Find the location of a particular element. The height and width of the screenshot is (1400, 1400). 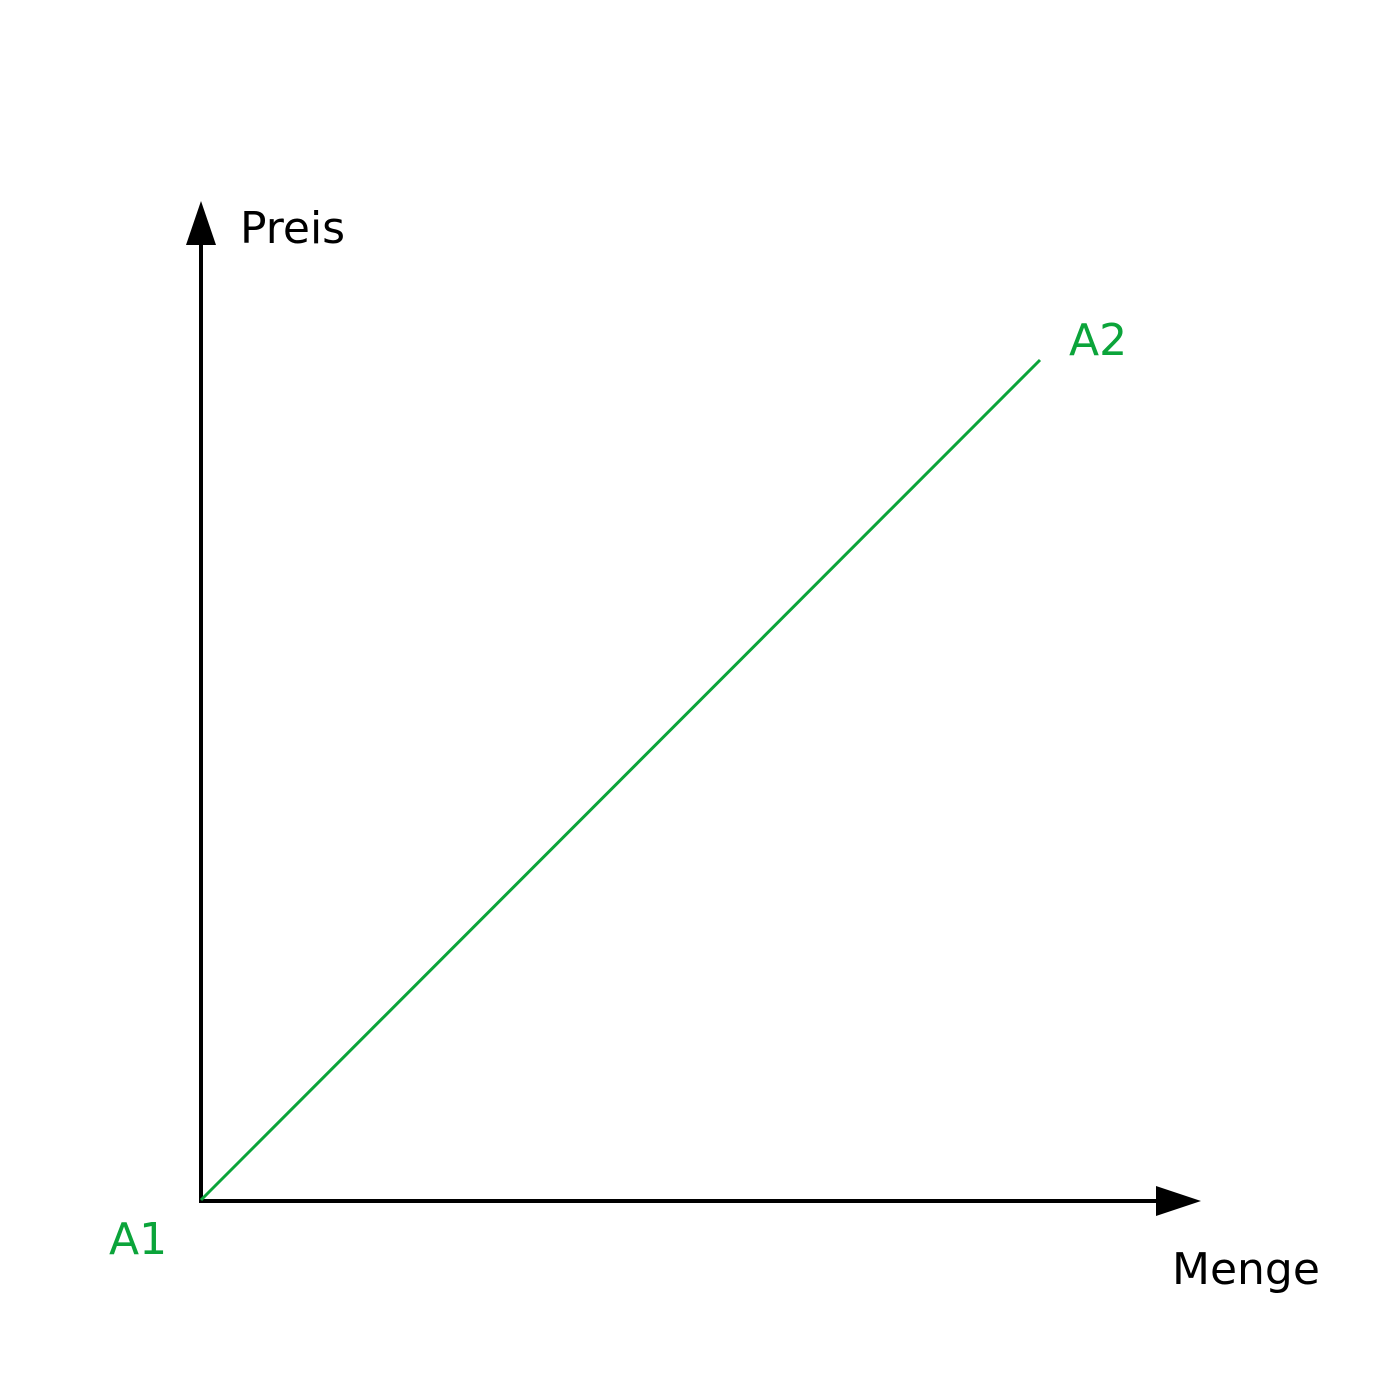

x-axis-label: Menge is located at coordinates (1246, 1269).